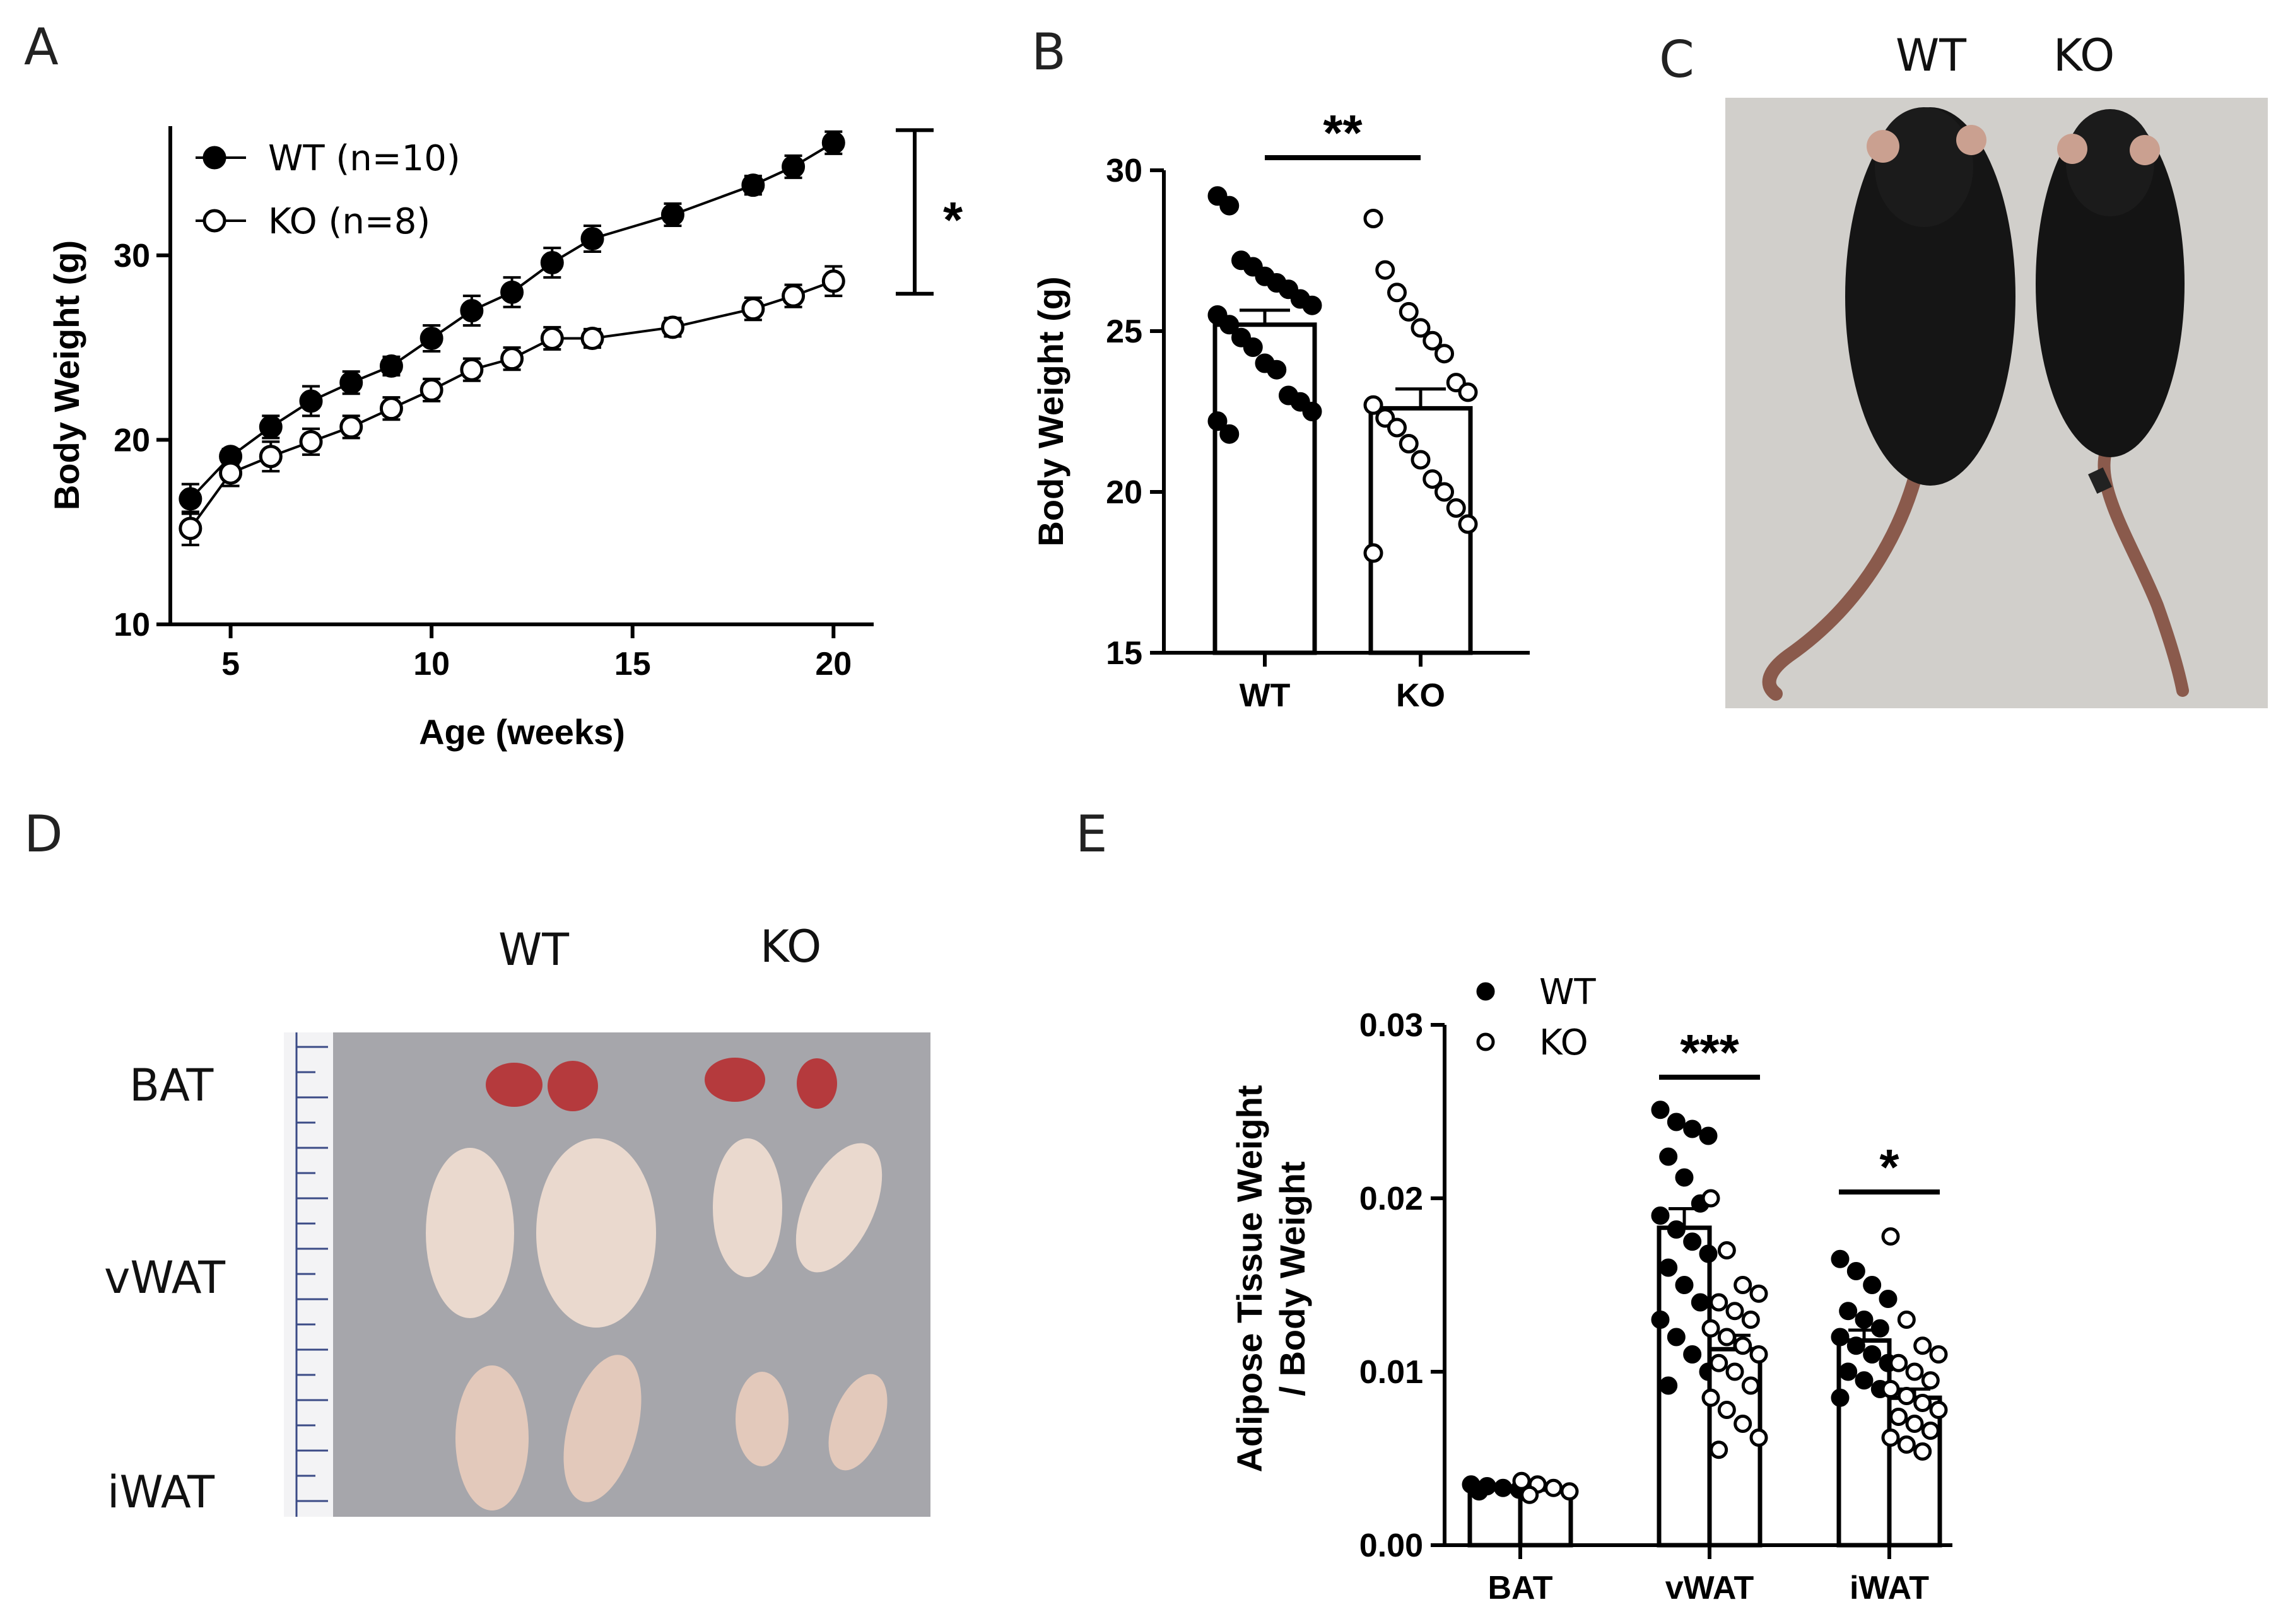 This screenshot has height=1624, width=2288. What do you see at coordinates (1889, 1167) in the screenshot?
I see `e-significance-label: *` at bounding box center [1889, 1167].